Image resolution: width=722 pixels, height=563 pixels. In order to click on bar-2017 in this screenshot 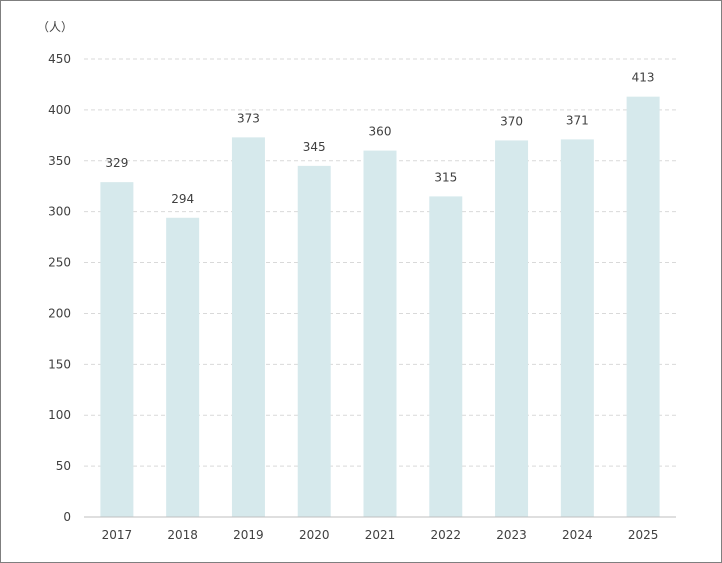, I will do `click(117, 349)`.